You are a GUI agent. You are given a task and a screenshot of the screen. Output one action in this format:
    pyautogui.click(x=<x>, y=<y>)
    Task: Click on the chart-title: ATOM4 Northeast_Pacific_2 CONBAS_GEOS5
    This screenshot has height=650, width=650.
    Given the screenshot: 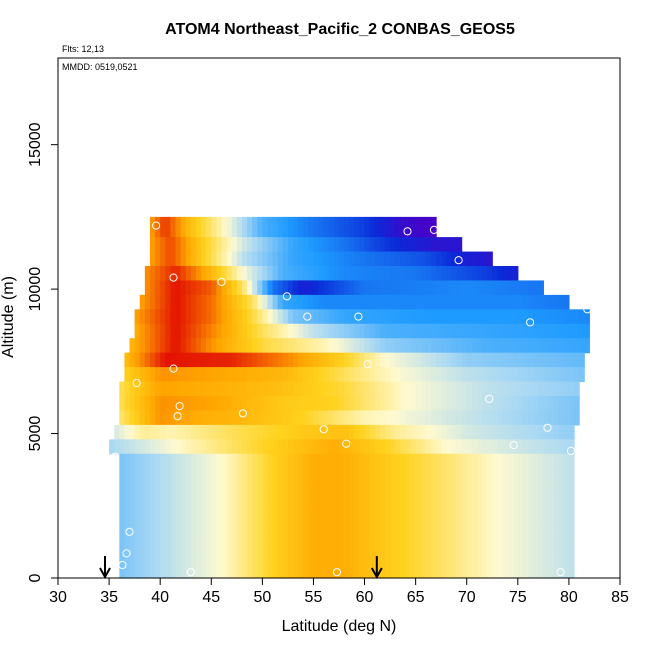 What is the action you would take?
    pyautogui.click(x=340, y=29)
    